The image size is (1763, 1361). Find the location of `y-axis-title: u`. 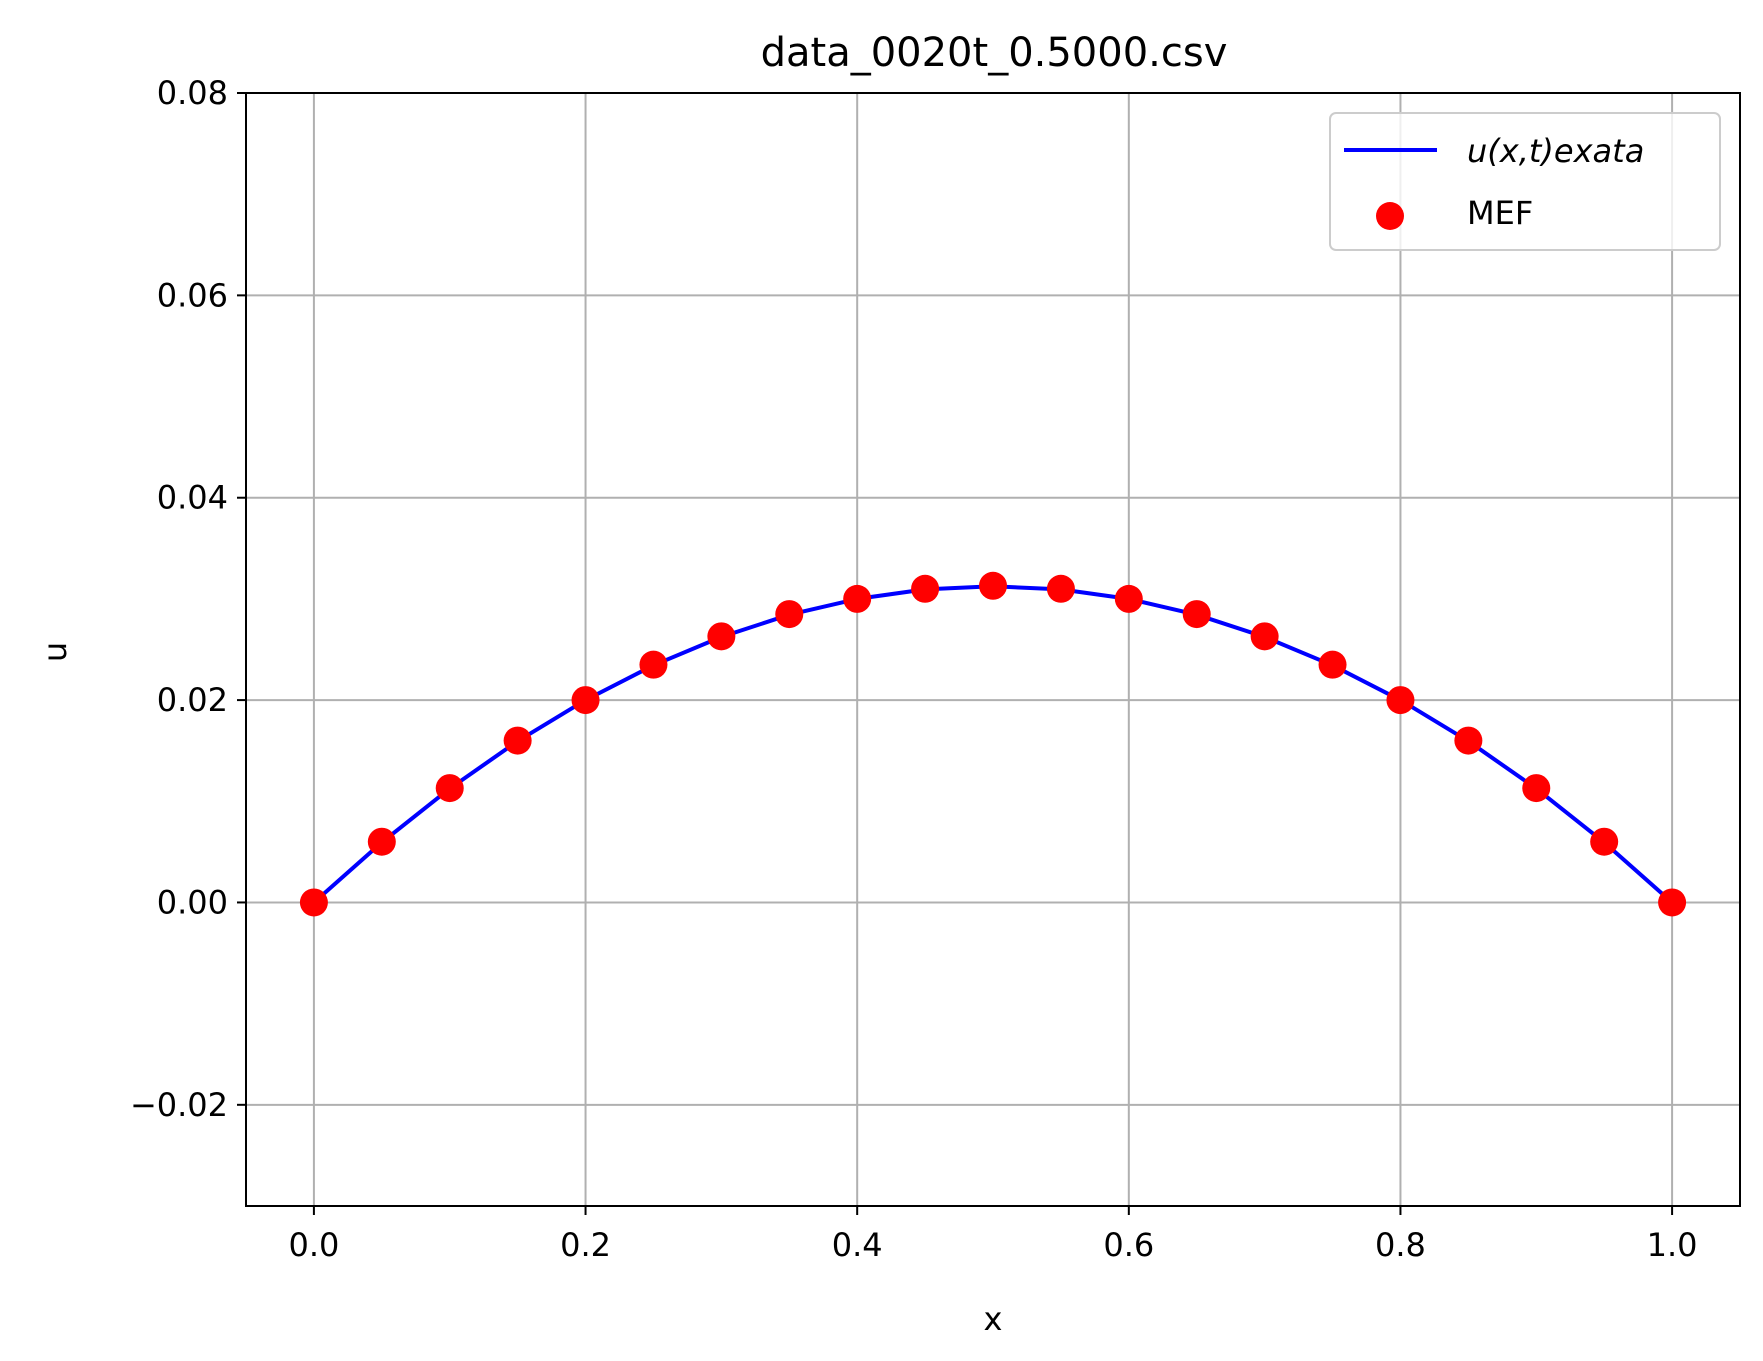

y-axis-title: u is located at coordinates (55, 652).